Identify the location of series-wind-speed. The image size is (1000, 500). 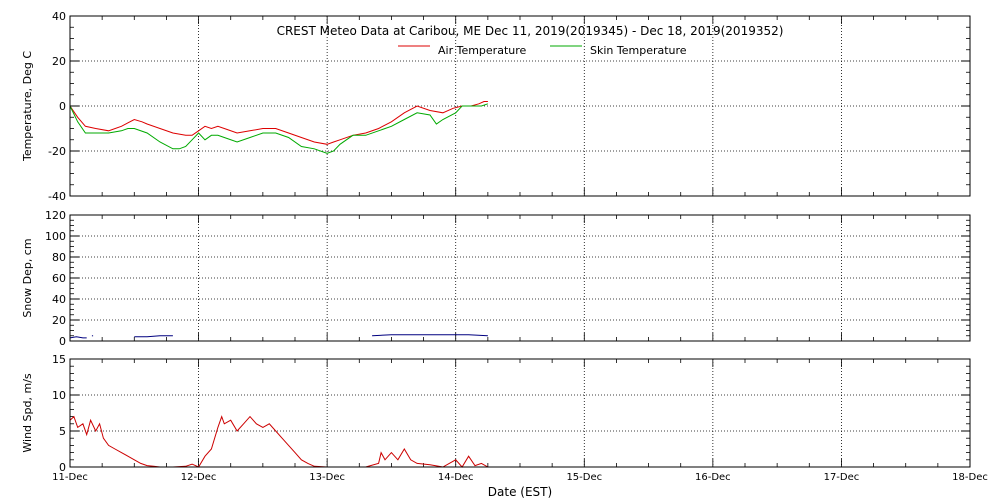
(279, 441).